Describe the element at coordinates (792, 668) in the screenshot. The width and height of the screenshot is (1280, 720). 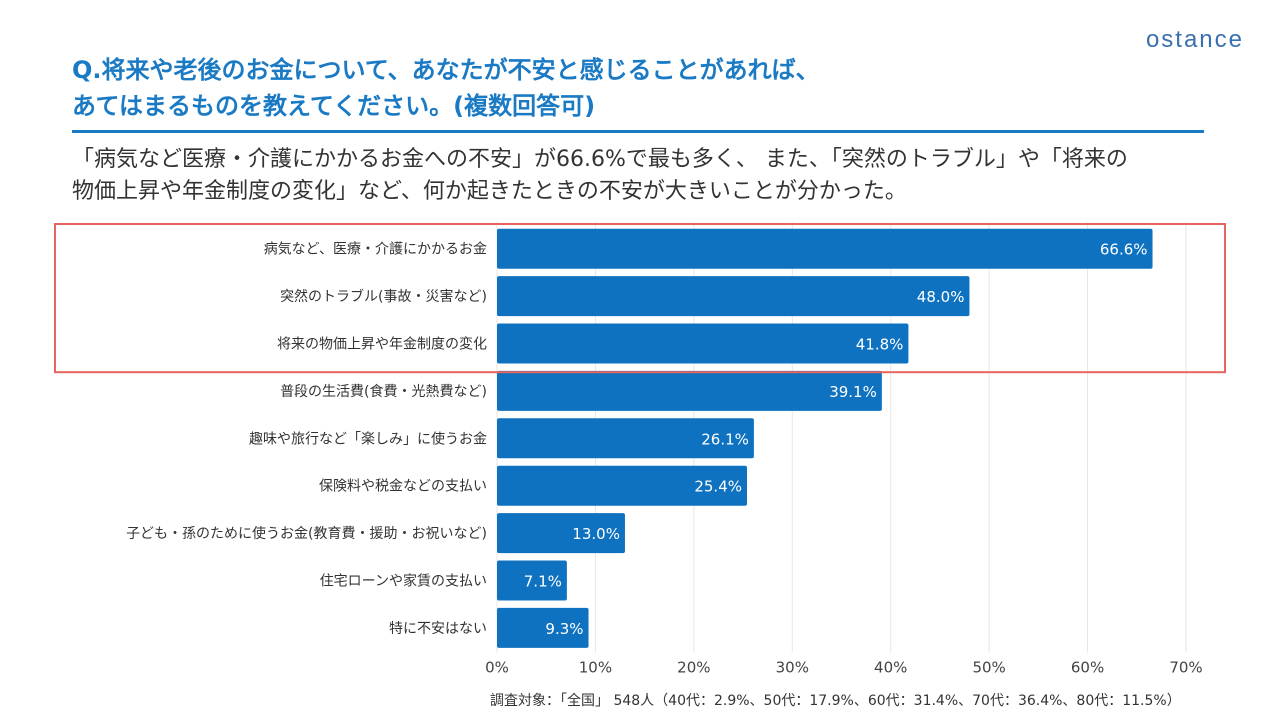
I see `x-tick-label: 30%` at that location.